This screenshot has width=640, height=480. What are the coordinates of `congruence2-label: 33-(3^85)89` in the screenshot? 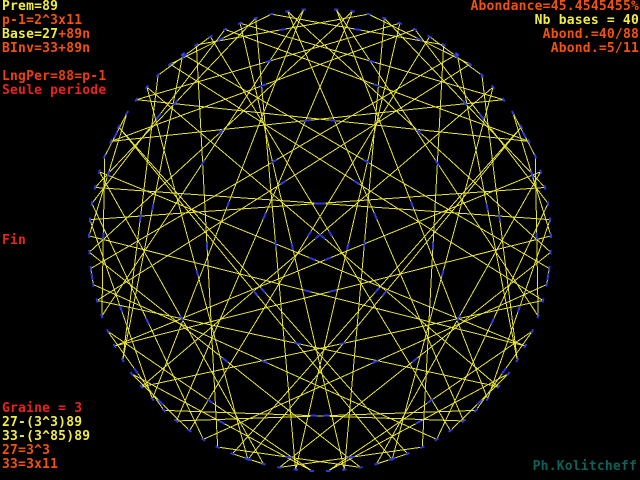 It's located at (46, 436).